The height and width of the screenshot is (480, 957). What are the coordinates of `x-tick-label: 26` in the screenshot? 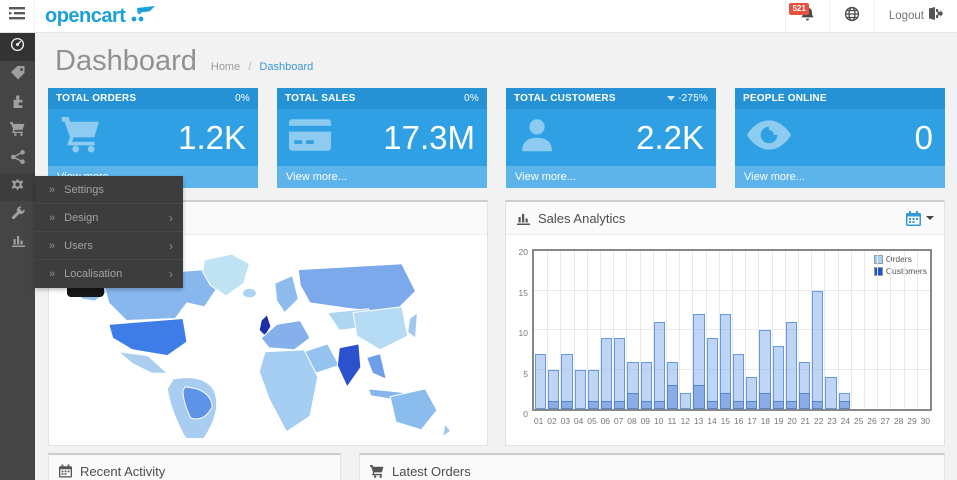 It's located at (872, 421).